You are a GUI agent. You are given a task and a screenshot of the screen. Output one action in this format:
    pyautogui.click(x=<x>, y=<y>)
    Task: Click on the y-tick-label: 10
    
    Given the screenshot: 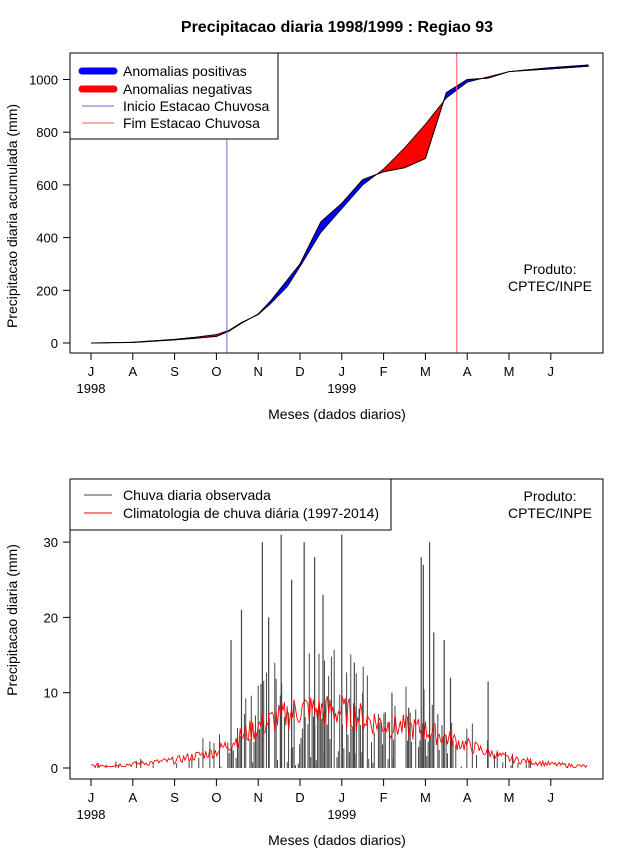 What is the action you would take?
    pyautogui.click(x=51, y=693)
    